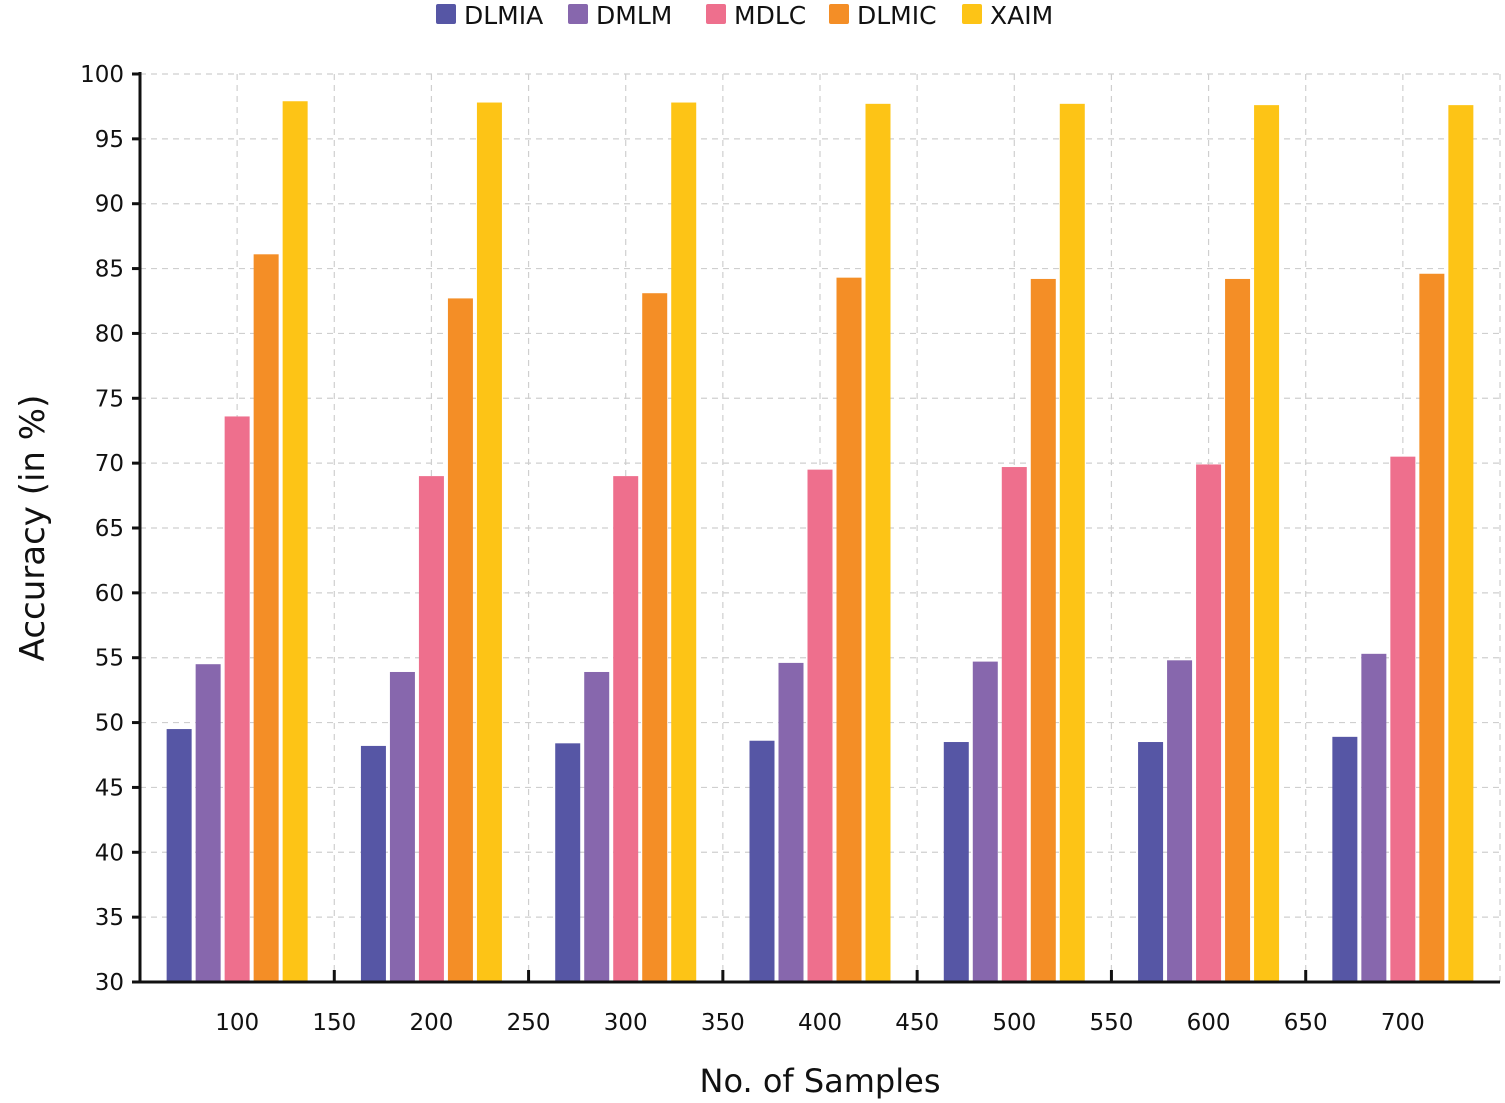 The width and height of the screenshot is (1505, 1103). Describe the element at coordinates (446, 14) in the screenshot. I see `legend-swatch-dlmia` at that location.